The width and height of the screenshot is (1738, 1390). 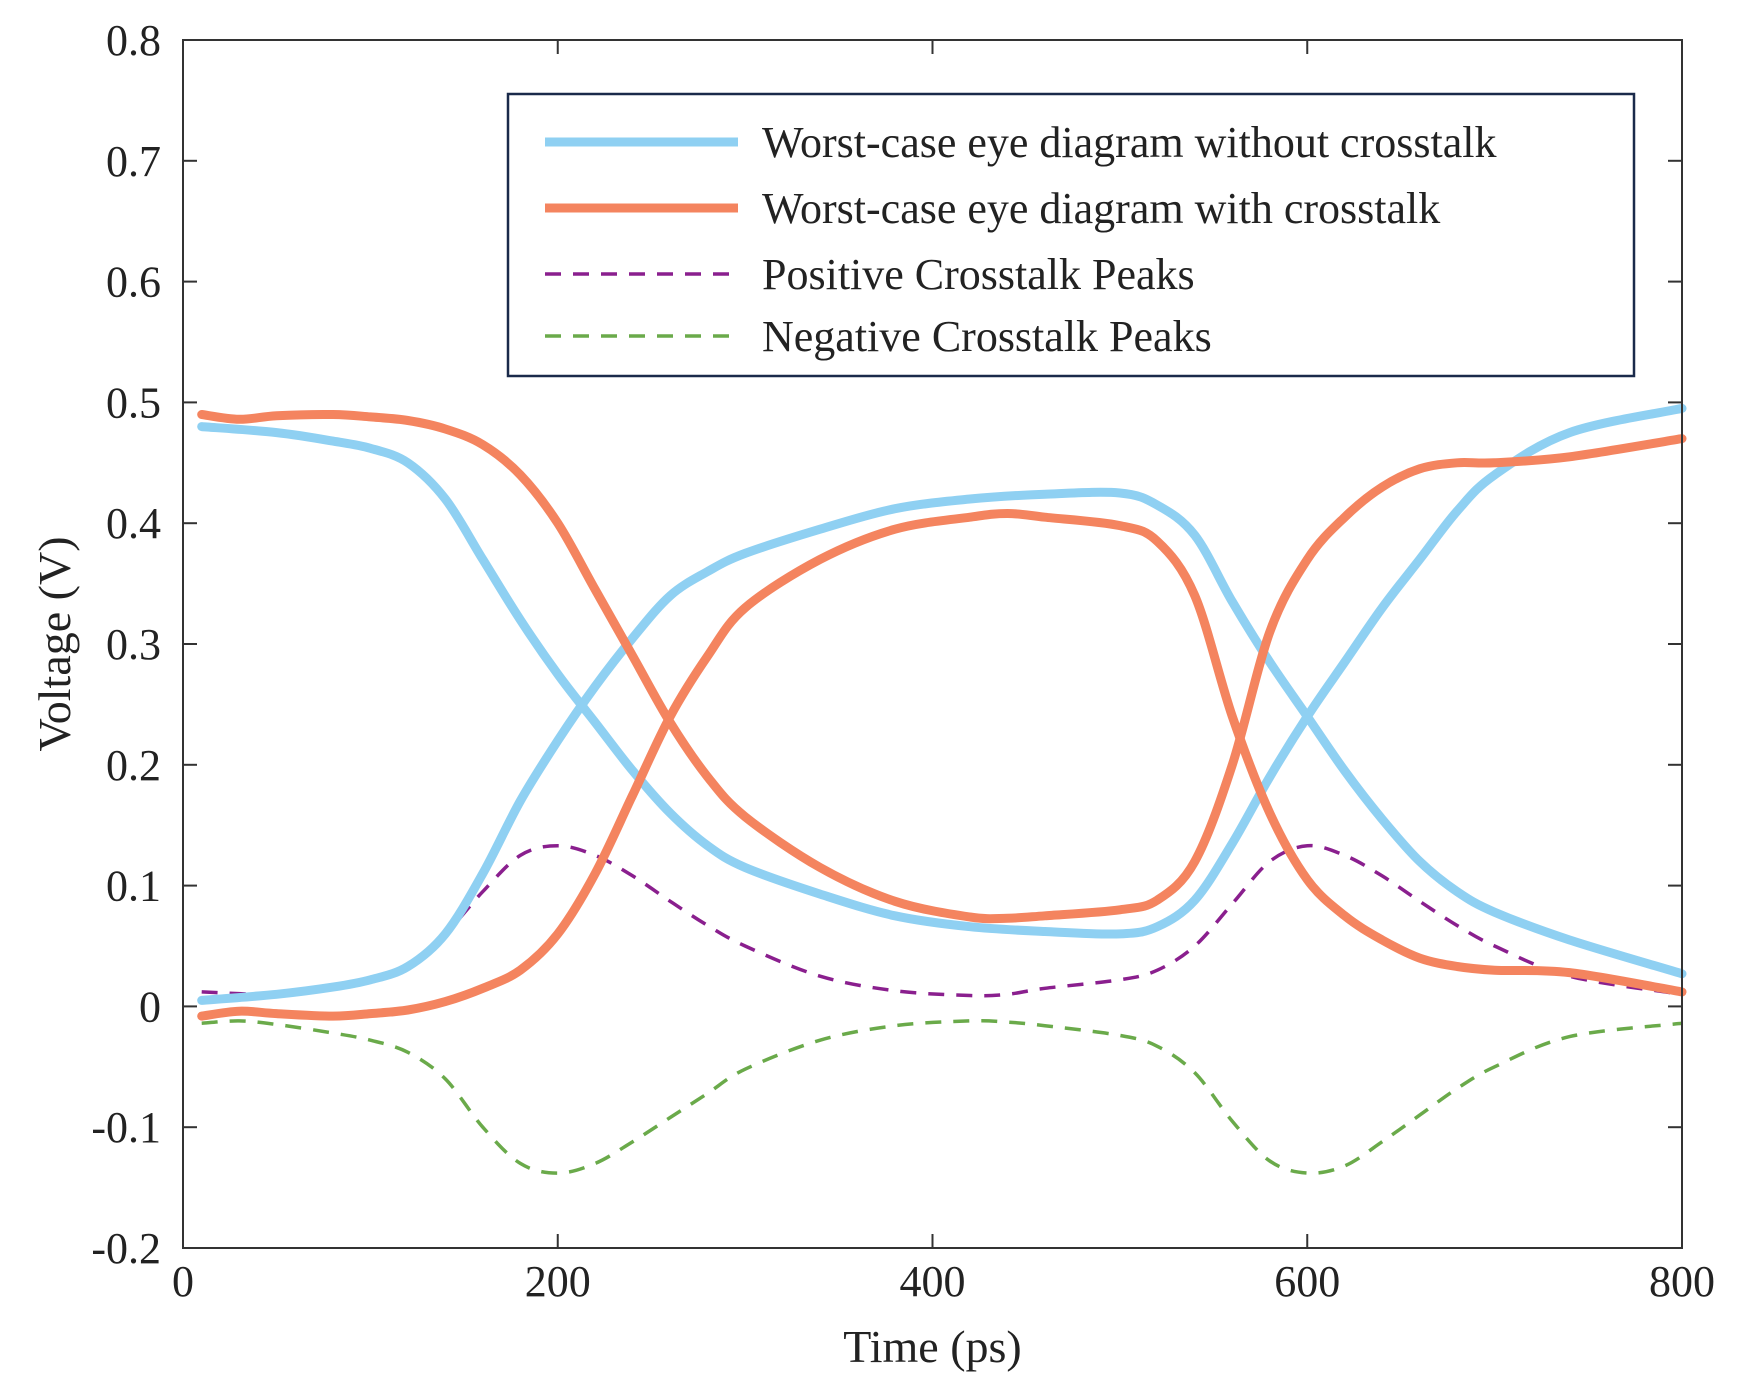 I want to click on y-tick-label: -0.1, so click(x=126, y=1127).